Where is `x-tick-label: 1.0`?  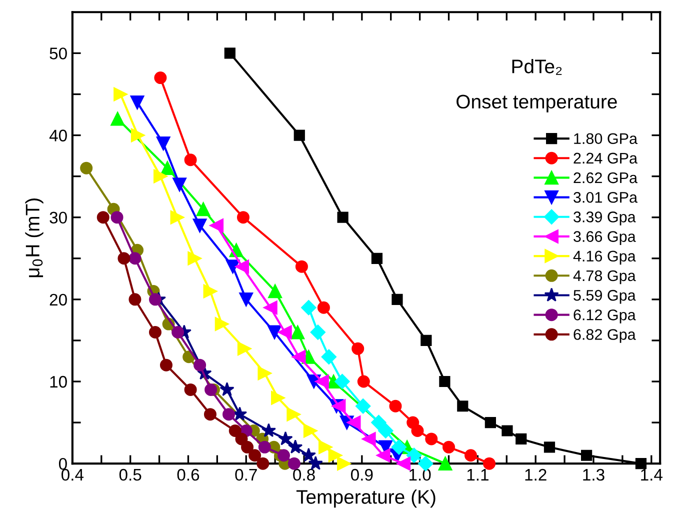 x-tick-label: 1.0 is located at coordinates (420, 474).